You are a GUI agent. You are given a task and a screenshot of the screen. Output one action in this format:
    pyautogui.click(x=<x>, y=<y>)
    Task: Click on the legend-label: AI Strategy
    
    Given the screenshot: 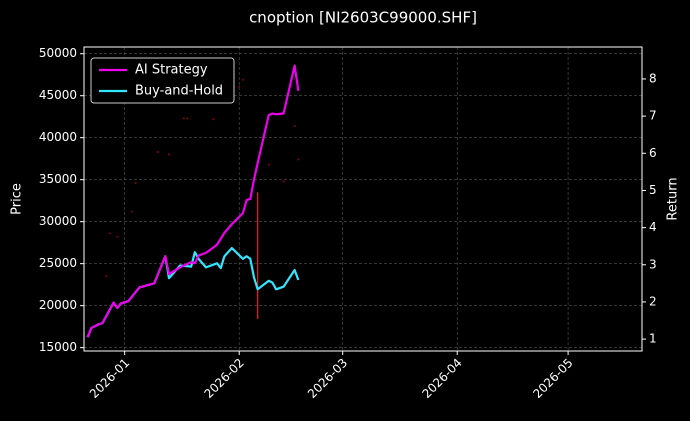 What is the action you would take?
    pyautogui.click(x=171, y=70)
    